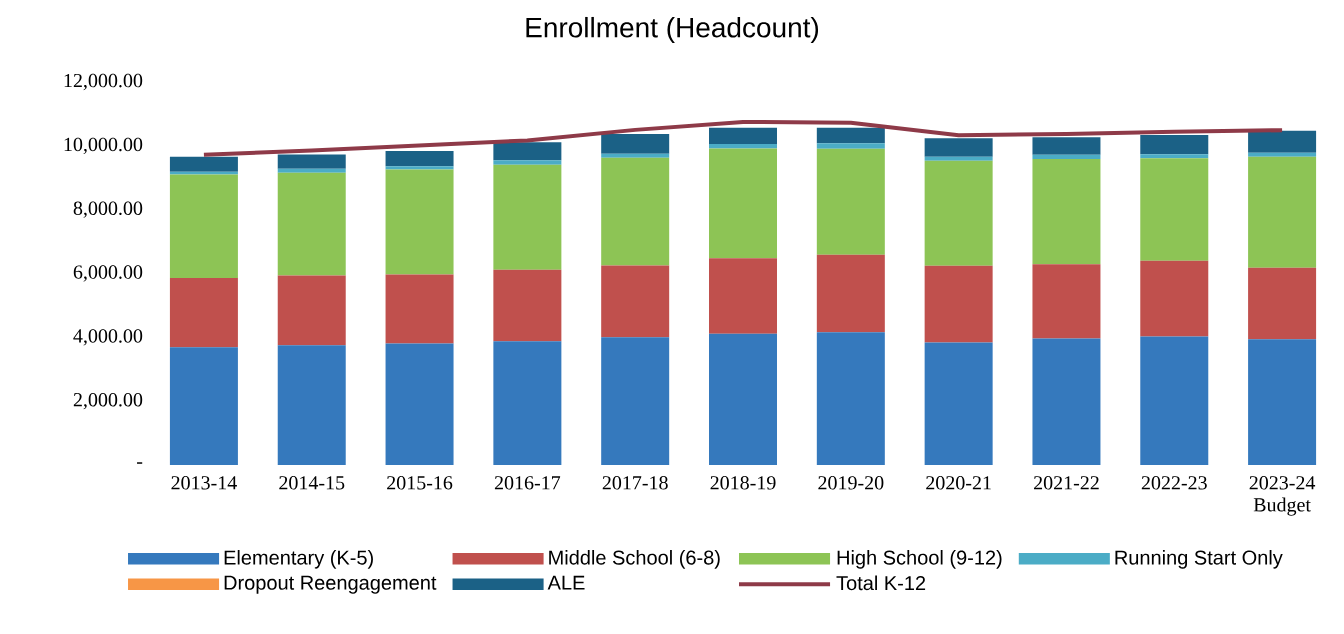 This screenshot has width=1344, height=634. I want to click on x-tick-label: 2013-14, so click(204, 483).